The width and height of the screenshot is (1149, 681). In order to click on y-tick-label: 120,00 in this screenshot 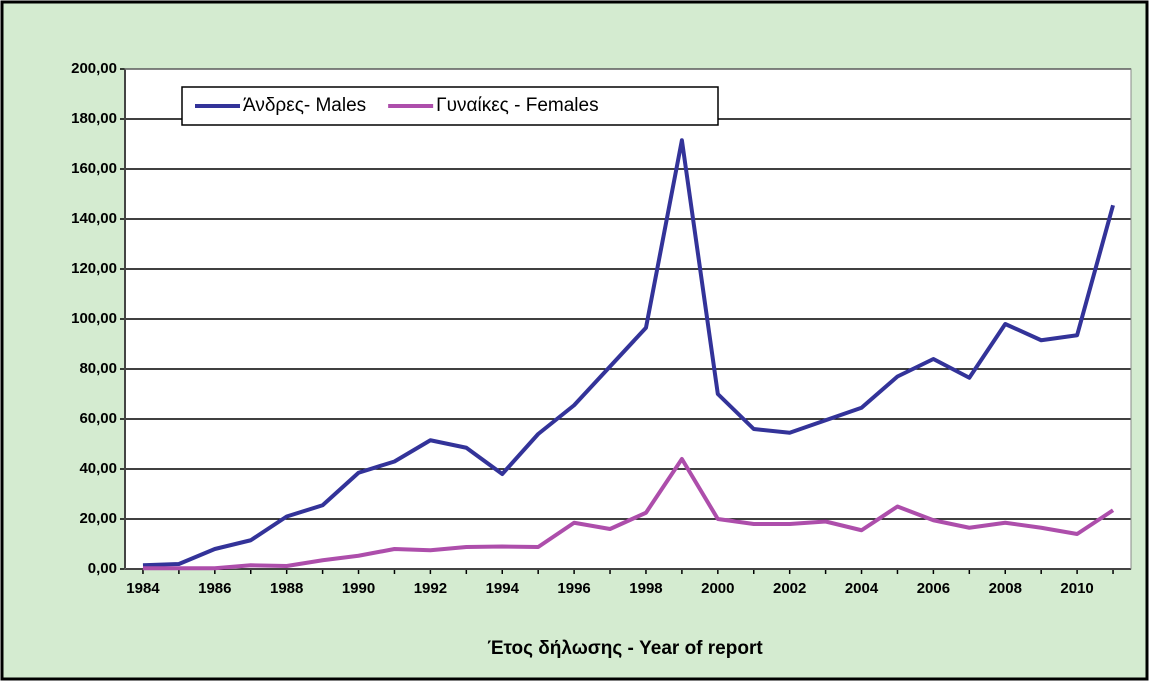, I will do `click(94, 268)`.